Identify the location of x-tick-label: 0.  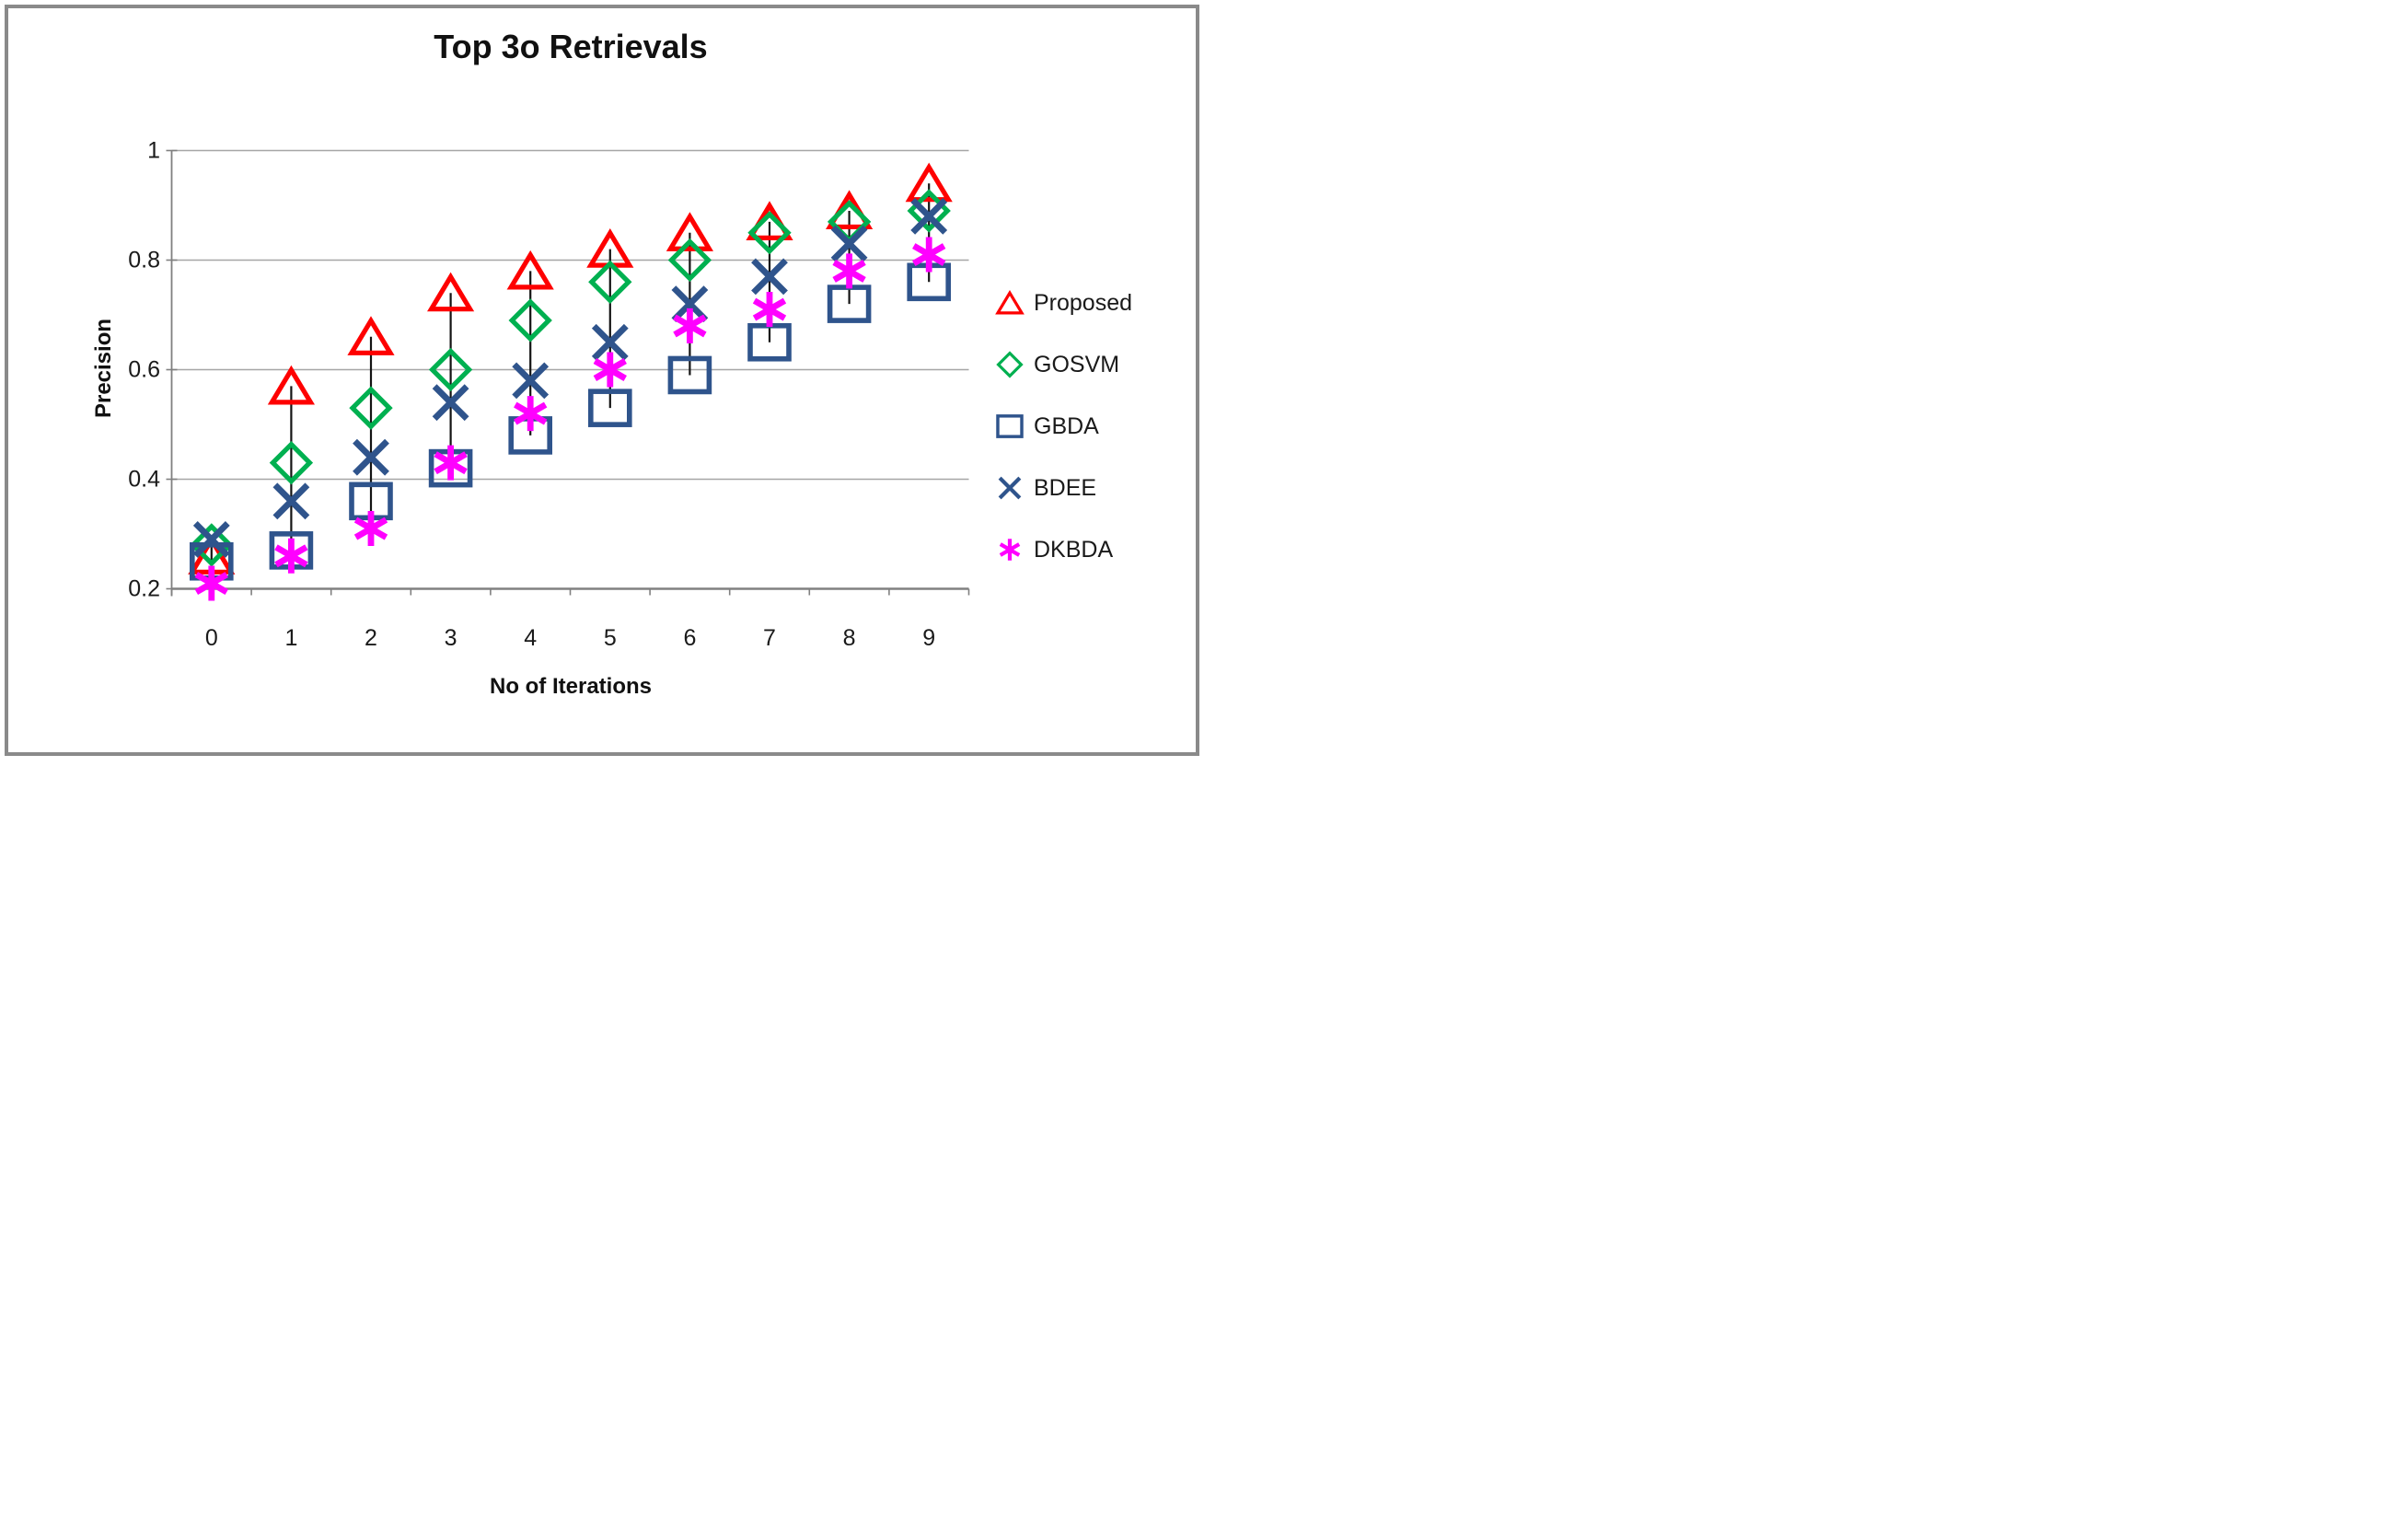
(211, 638).